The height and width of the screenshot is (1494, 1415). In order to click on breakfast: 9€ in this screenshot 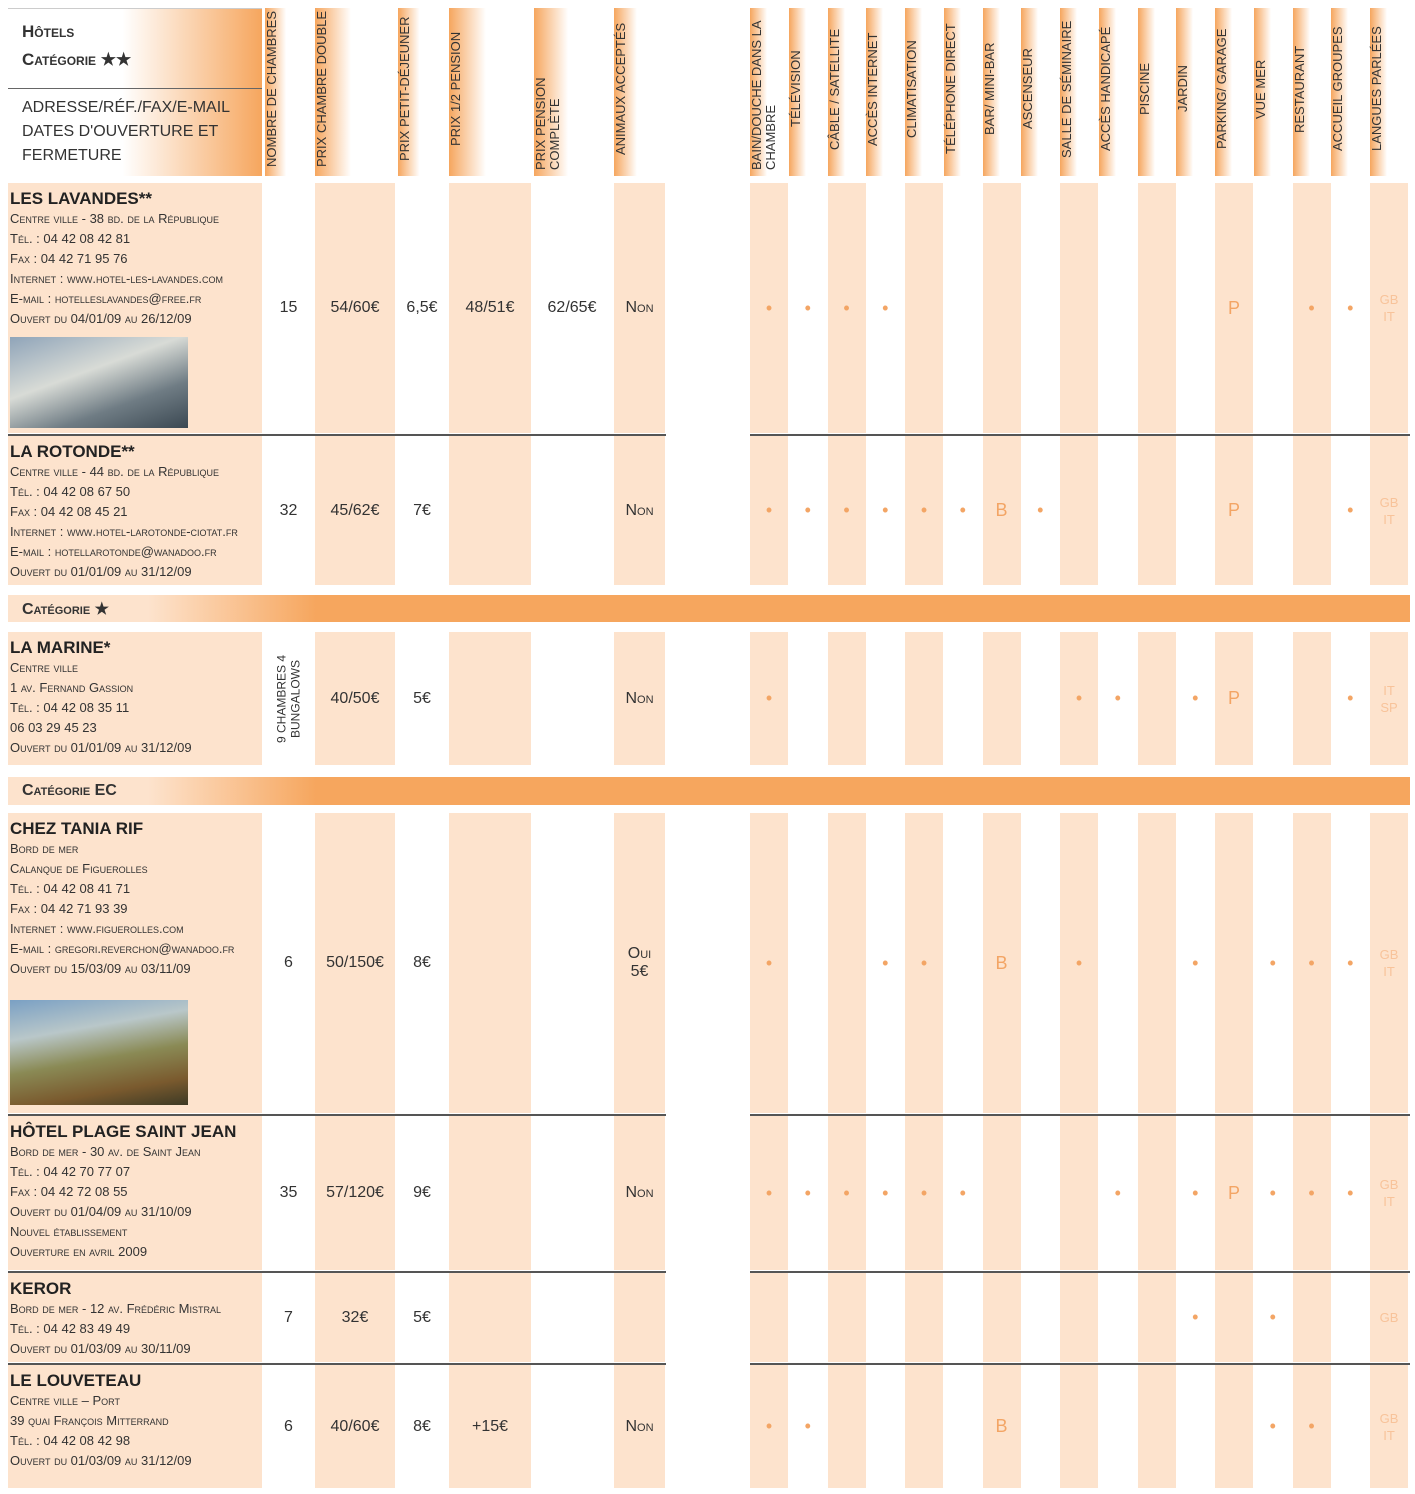, I will do `click(422, 1192)`.